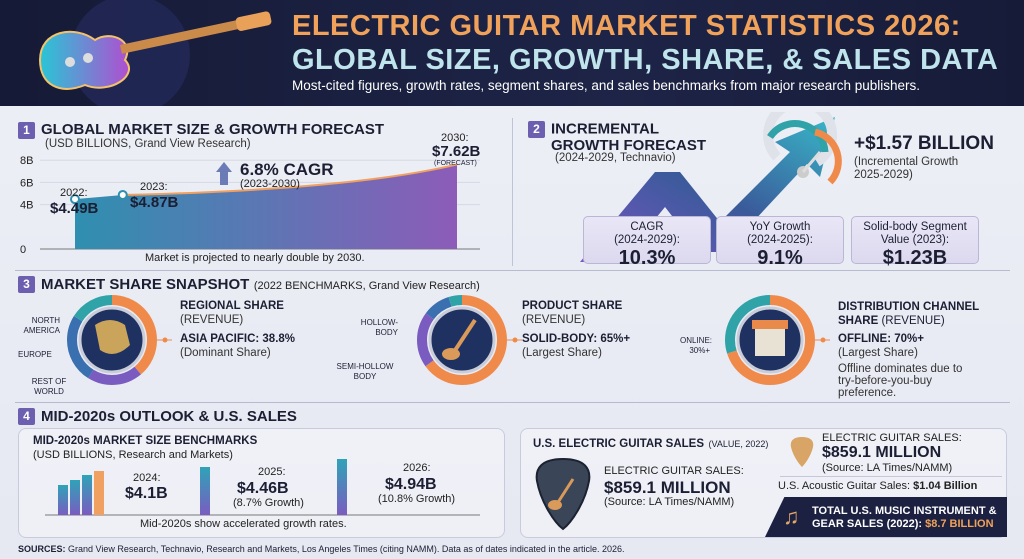  I want to click on section3-heading: MARKET SHARE SNAPSHOT, so click(145, 284).